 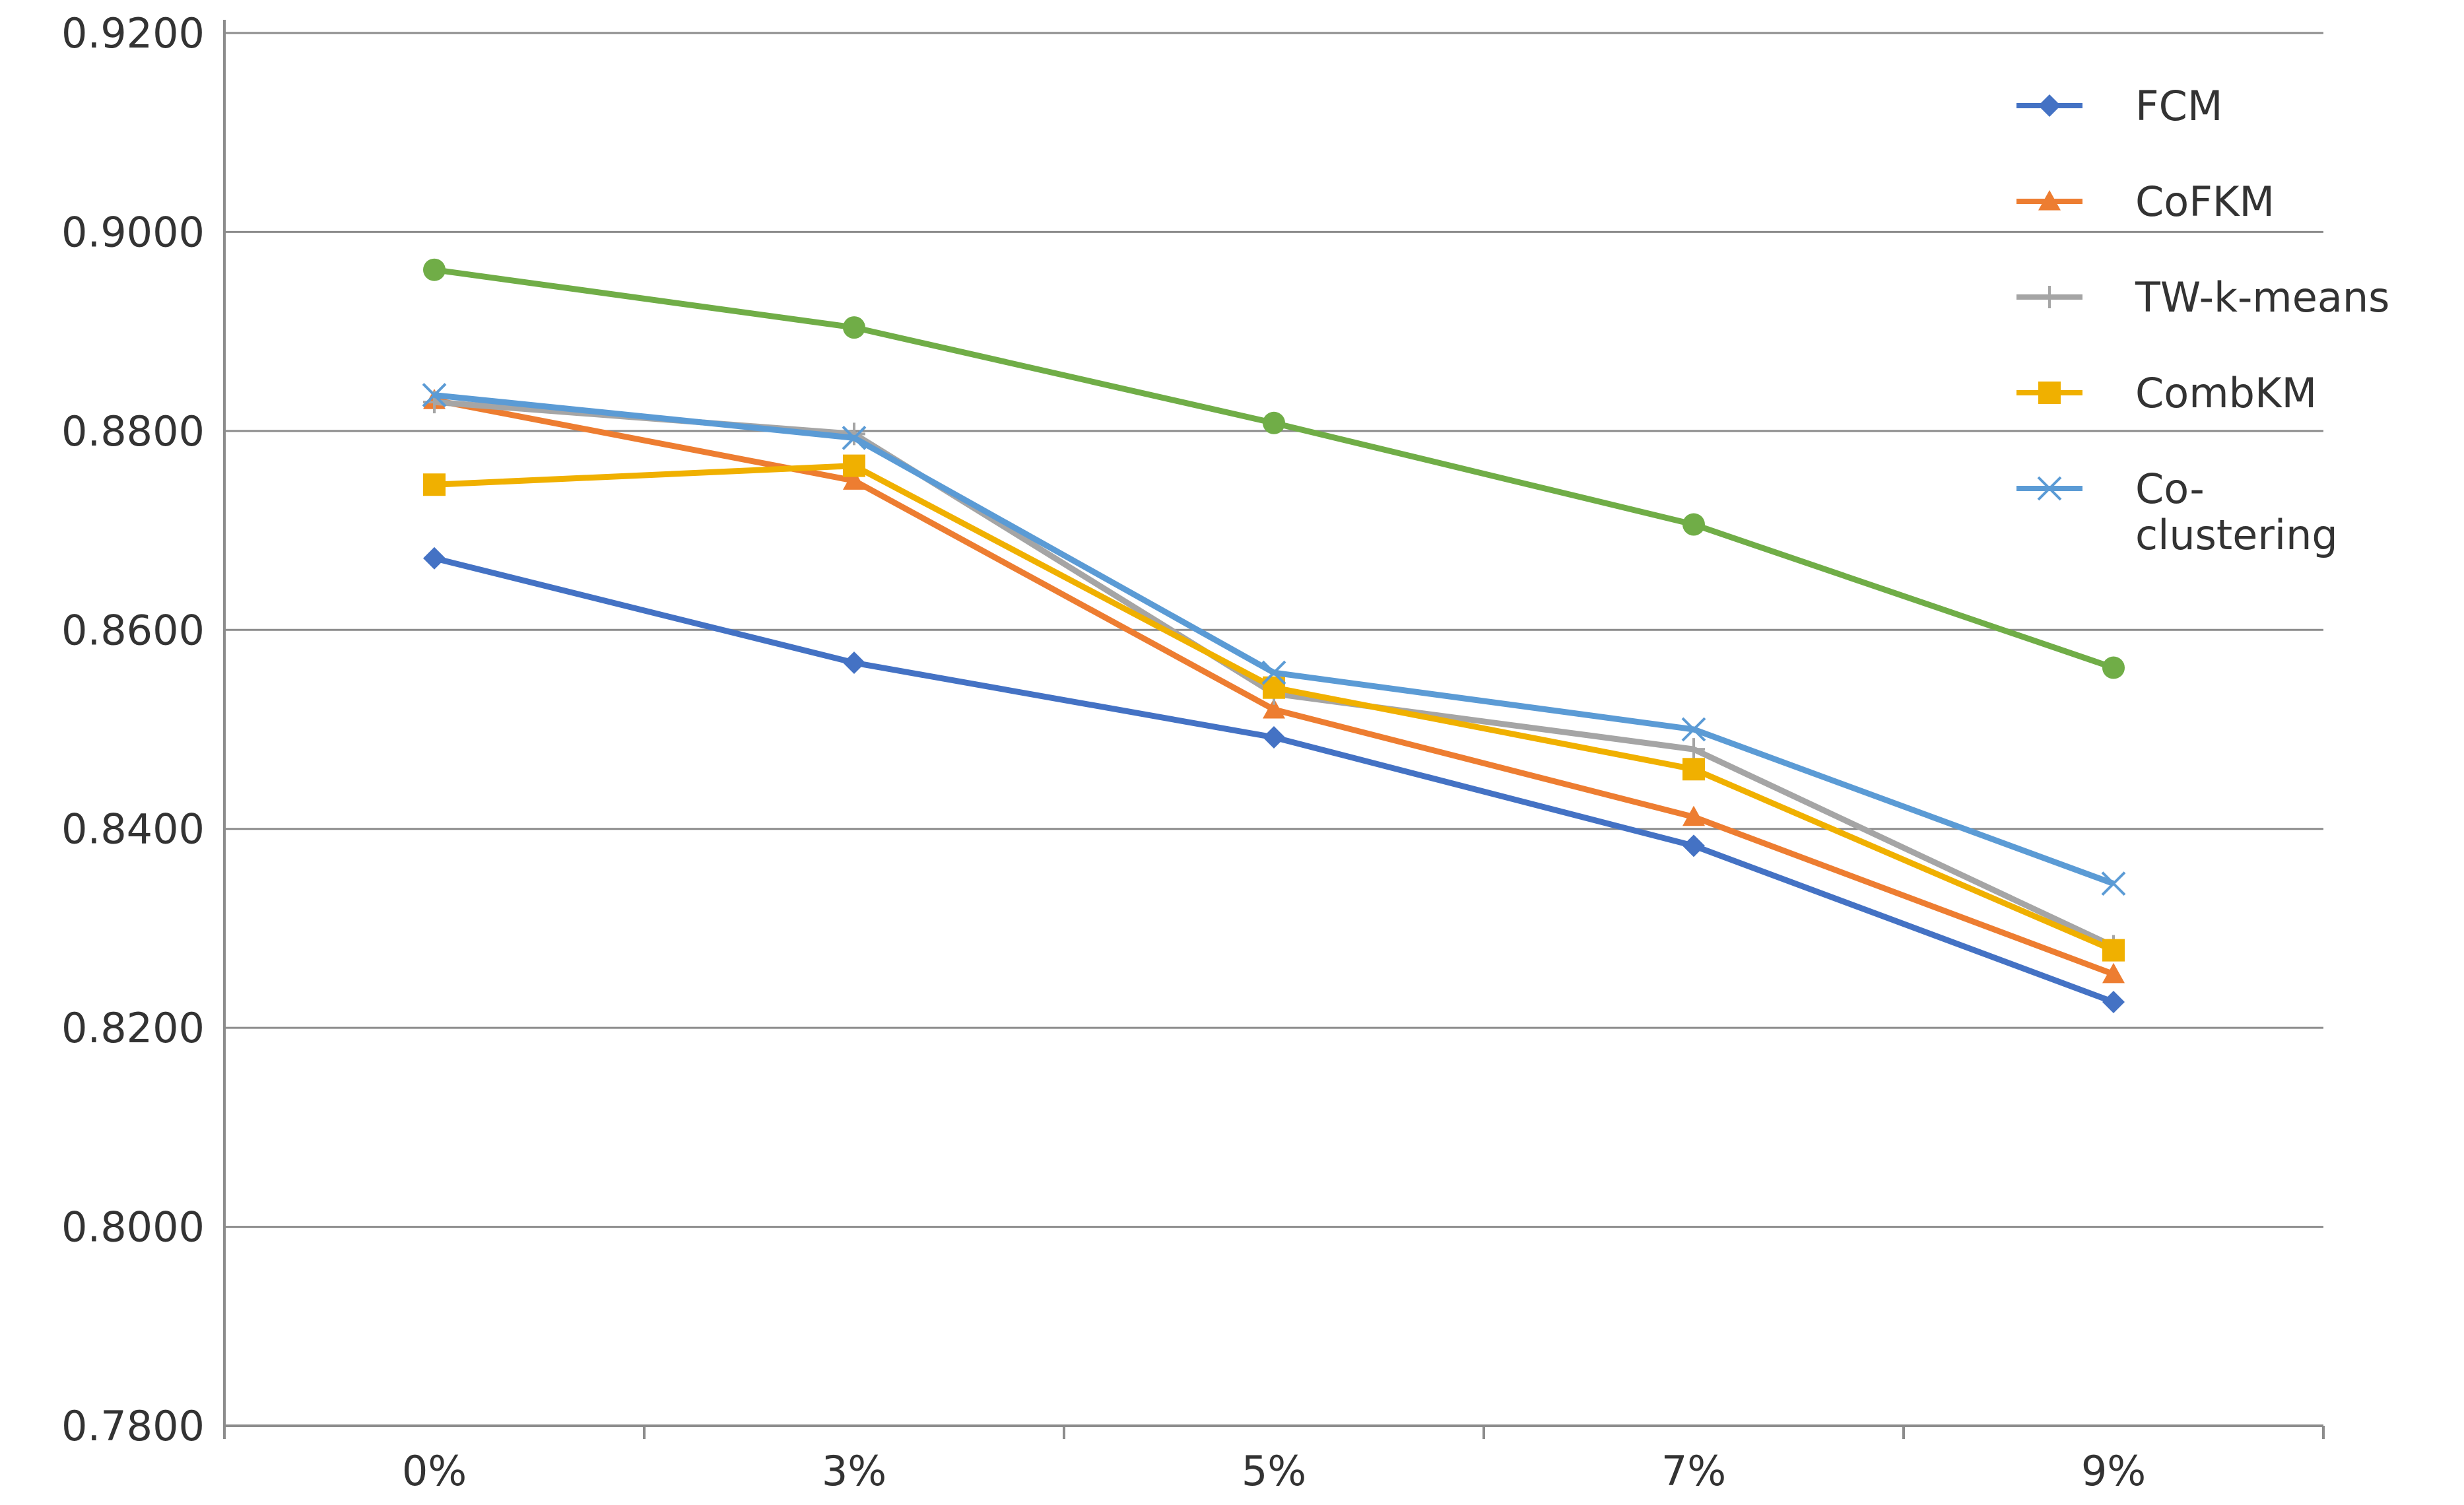 I want to click on legend-label: Co-, so click(x=2170, y=489).